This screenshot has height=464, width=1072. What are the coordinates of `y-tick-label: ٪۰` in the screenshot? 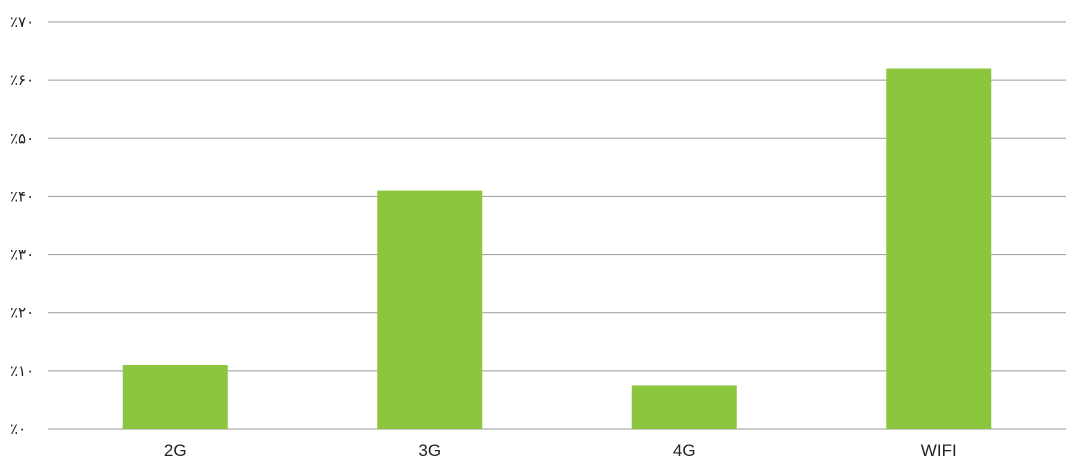 It's located at (18, 429).